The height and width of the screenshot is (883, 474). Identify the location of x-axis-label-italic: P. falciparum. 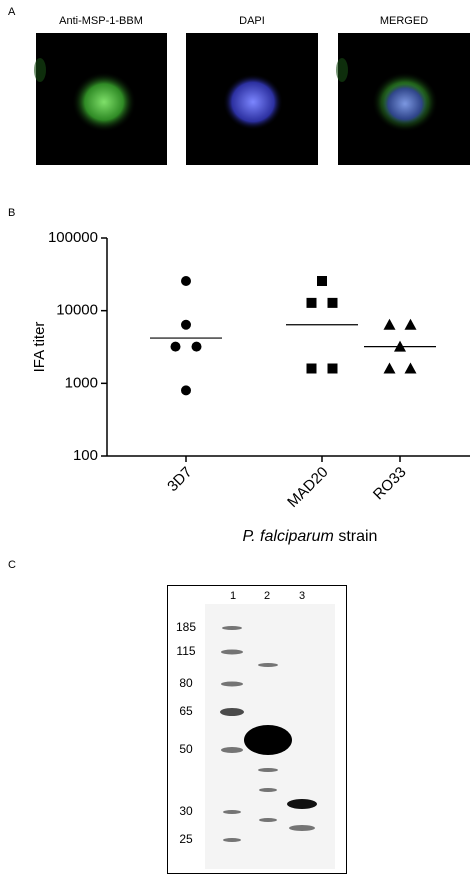
(288, 536).